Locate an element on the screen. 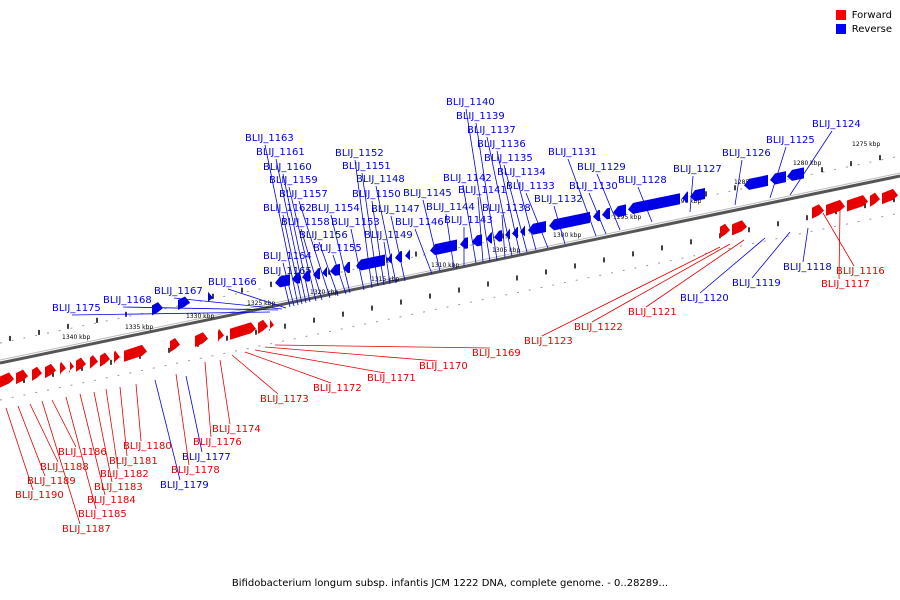  forward-gene-label: BLIJ_1178 is located at coordinates (195, 470).